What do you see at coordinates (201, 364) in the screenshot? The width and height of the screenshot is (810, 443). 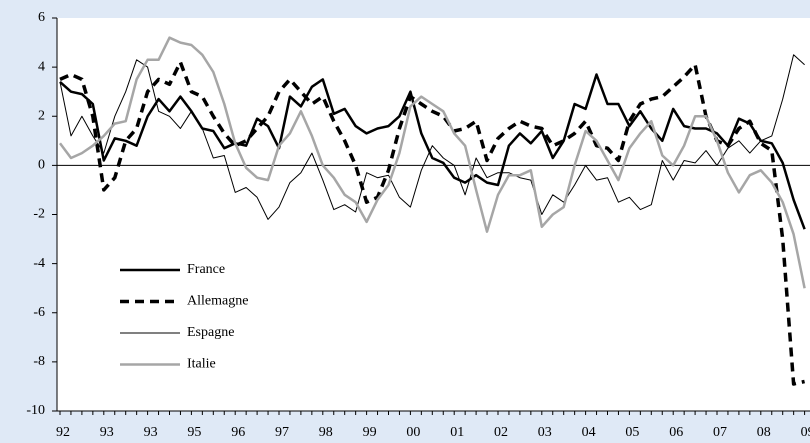 I see `legend-label: Italie` at bounding box center [201, 364].